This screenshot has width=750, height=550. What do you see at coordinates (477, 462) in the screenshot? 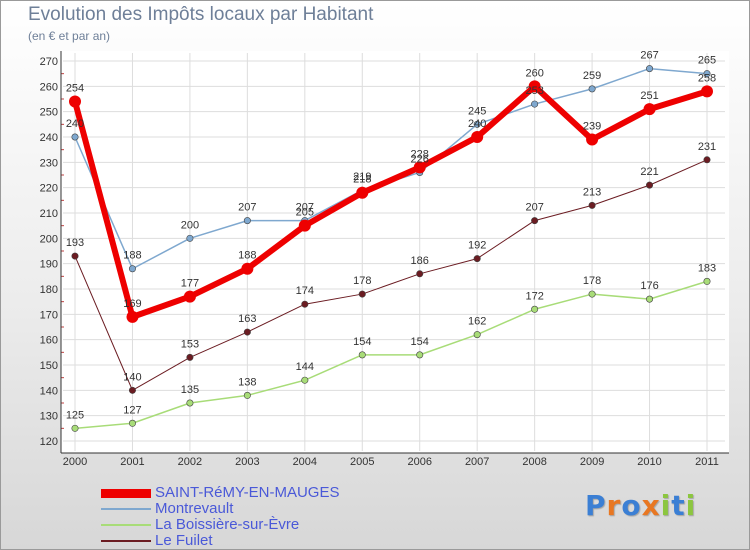
I see `x-tick-label: 2007` at bounding box center [477, 462].